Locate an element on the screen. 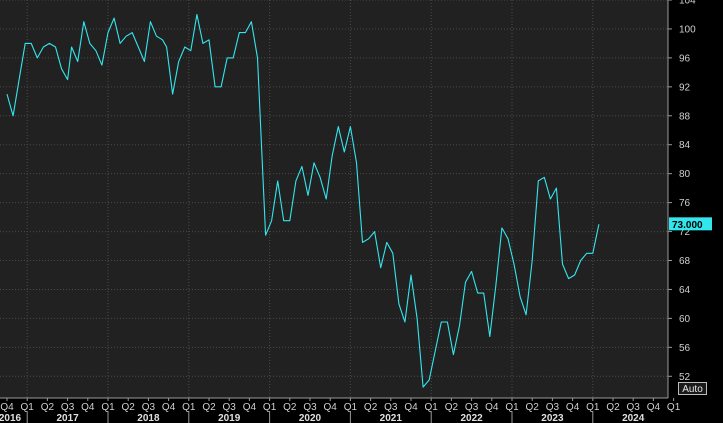  year-label: 2024 is located at coordinates (633, 418).